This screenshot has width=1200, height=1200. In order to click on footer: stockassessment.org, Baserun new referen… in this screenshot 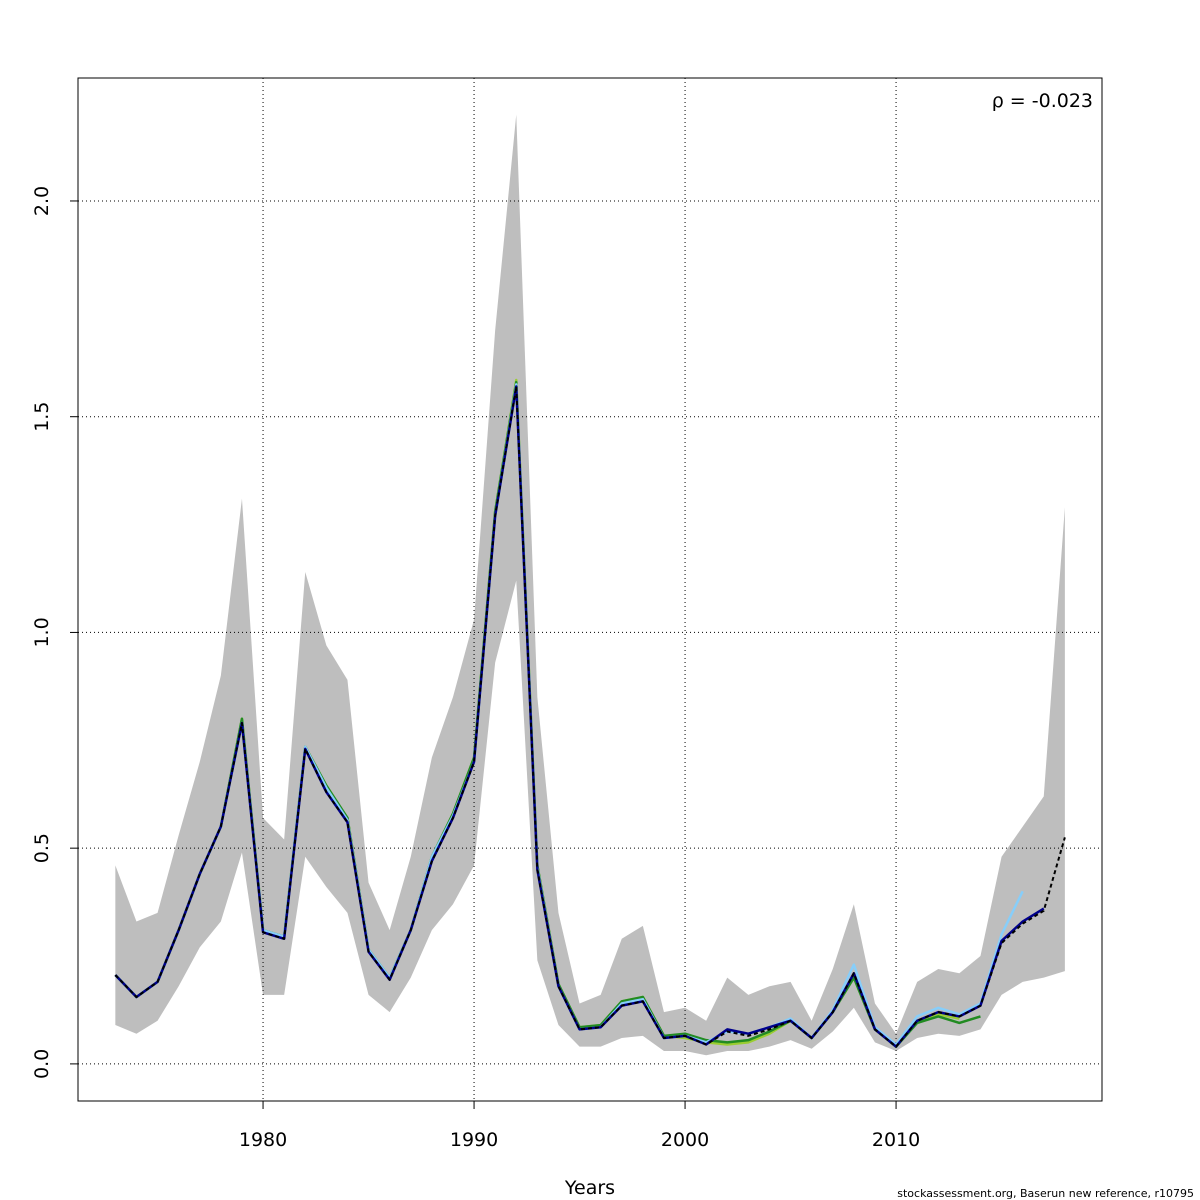, I will do `click(1045, 1193)`.